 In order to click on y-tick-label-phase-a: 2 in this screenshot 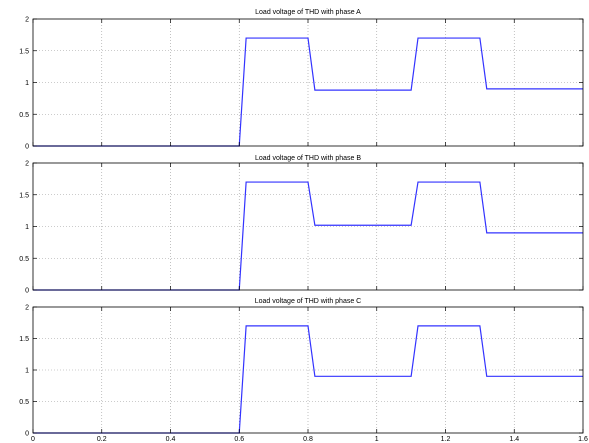, I will do `click(27, 20)`.